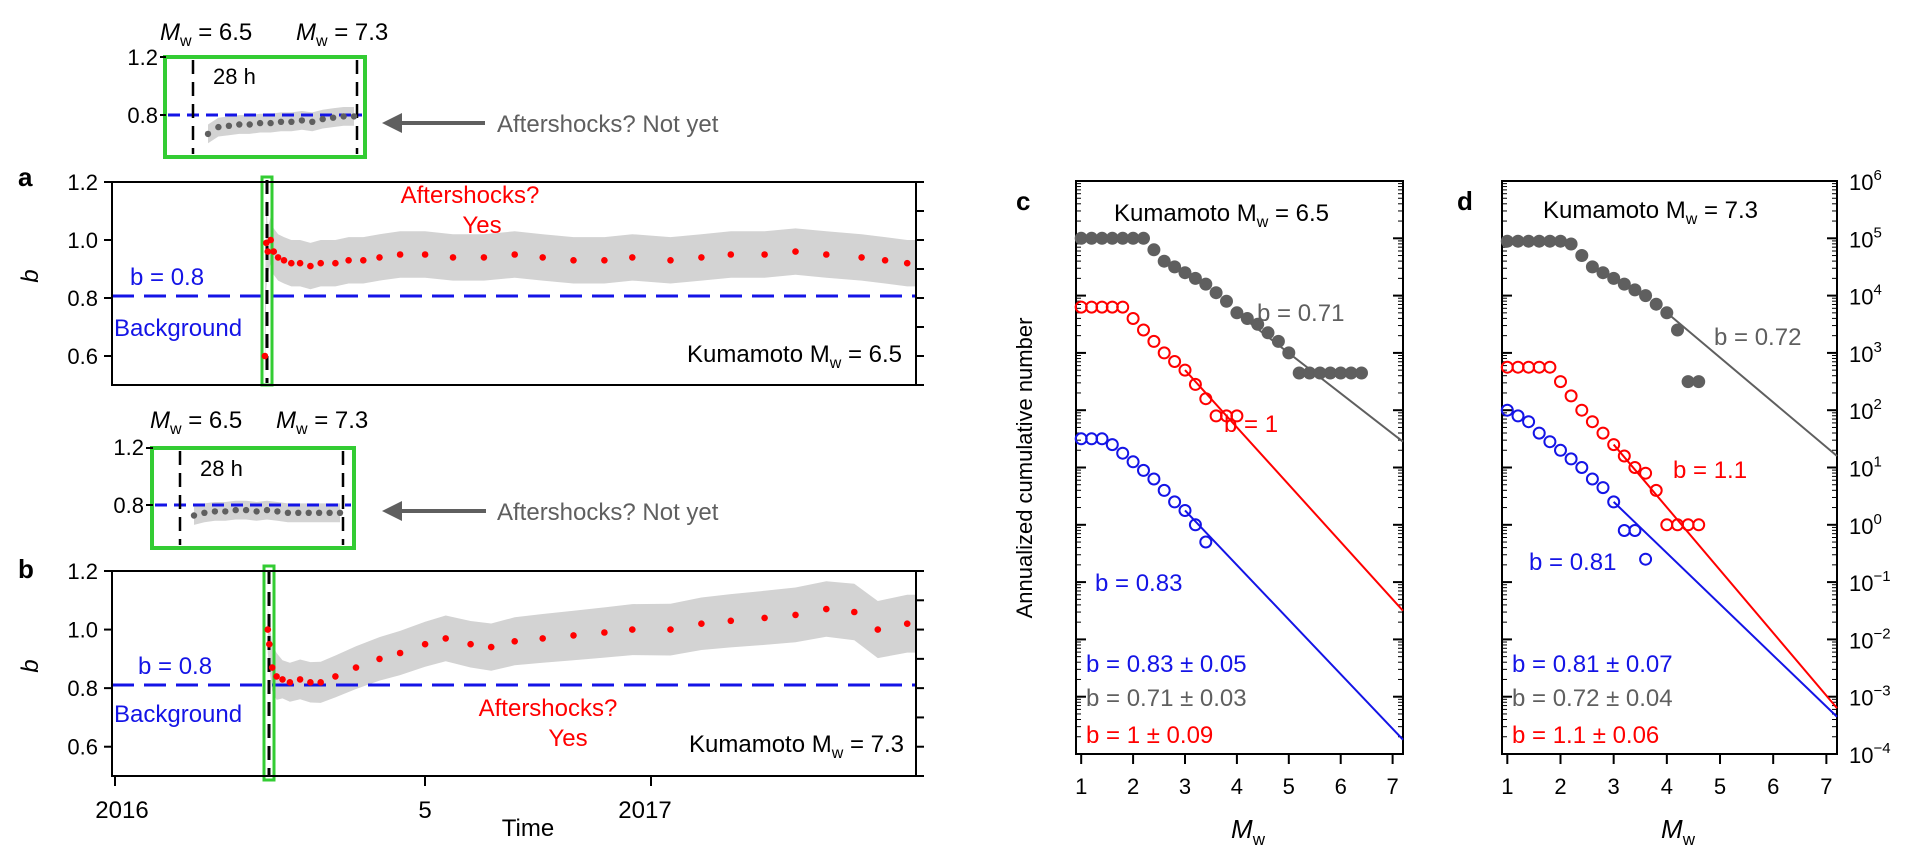 This screenshot has width=1920, height=858. What do you see at coordinates (82, 747) in the screenshot?
I see `b-ytick-label: 0.6` at bounding box center [82, 747].